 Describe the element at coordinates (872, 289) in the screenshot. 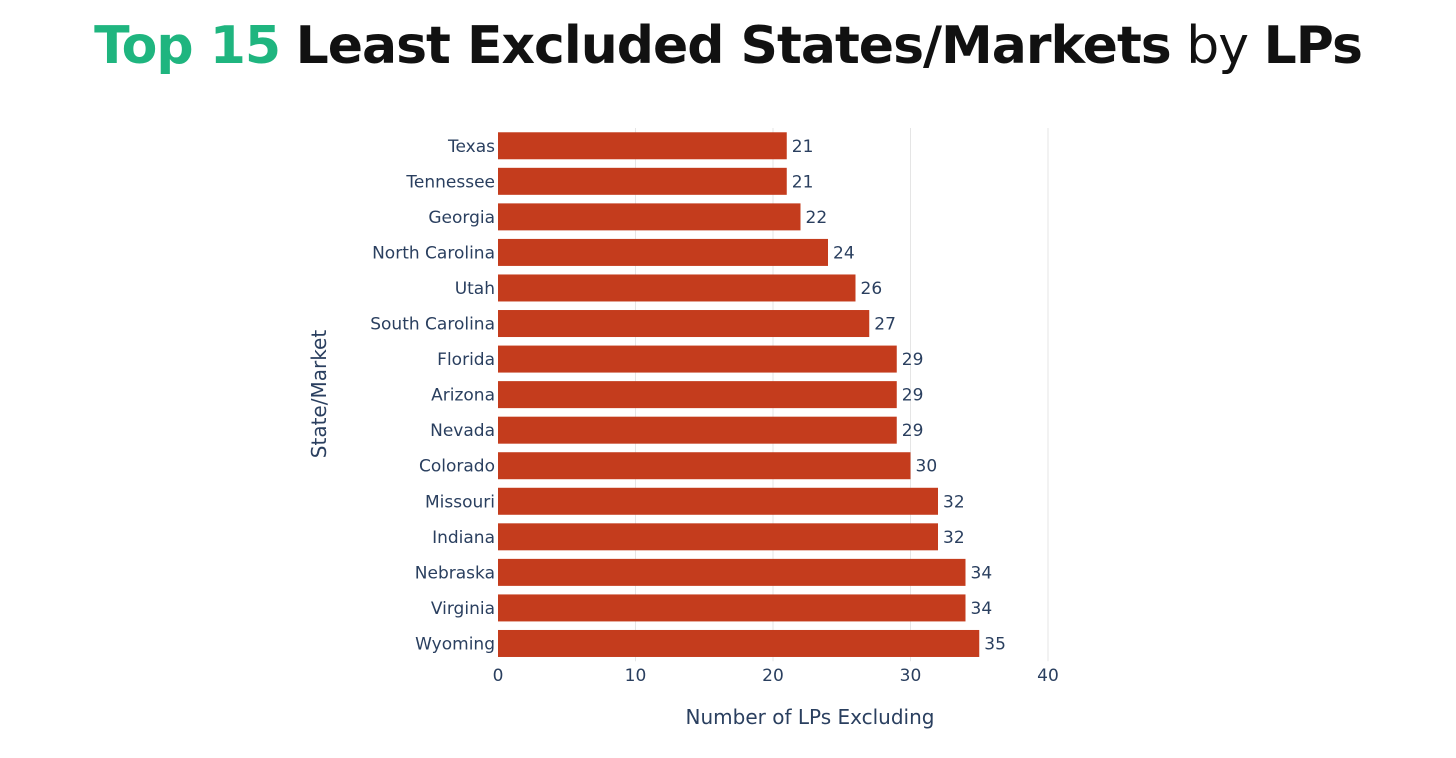

I see `value-label: 26` at that location.